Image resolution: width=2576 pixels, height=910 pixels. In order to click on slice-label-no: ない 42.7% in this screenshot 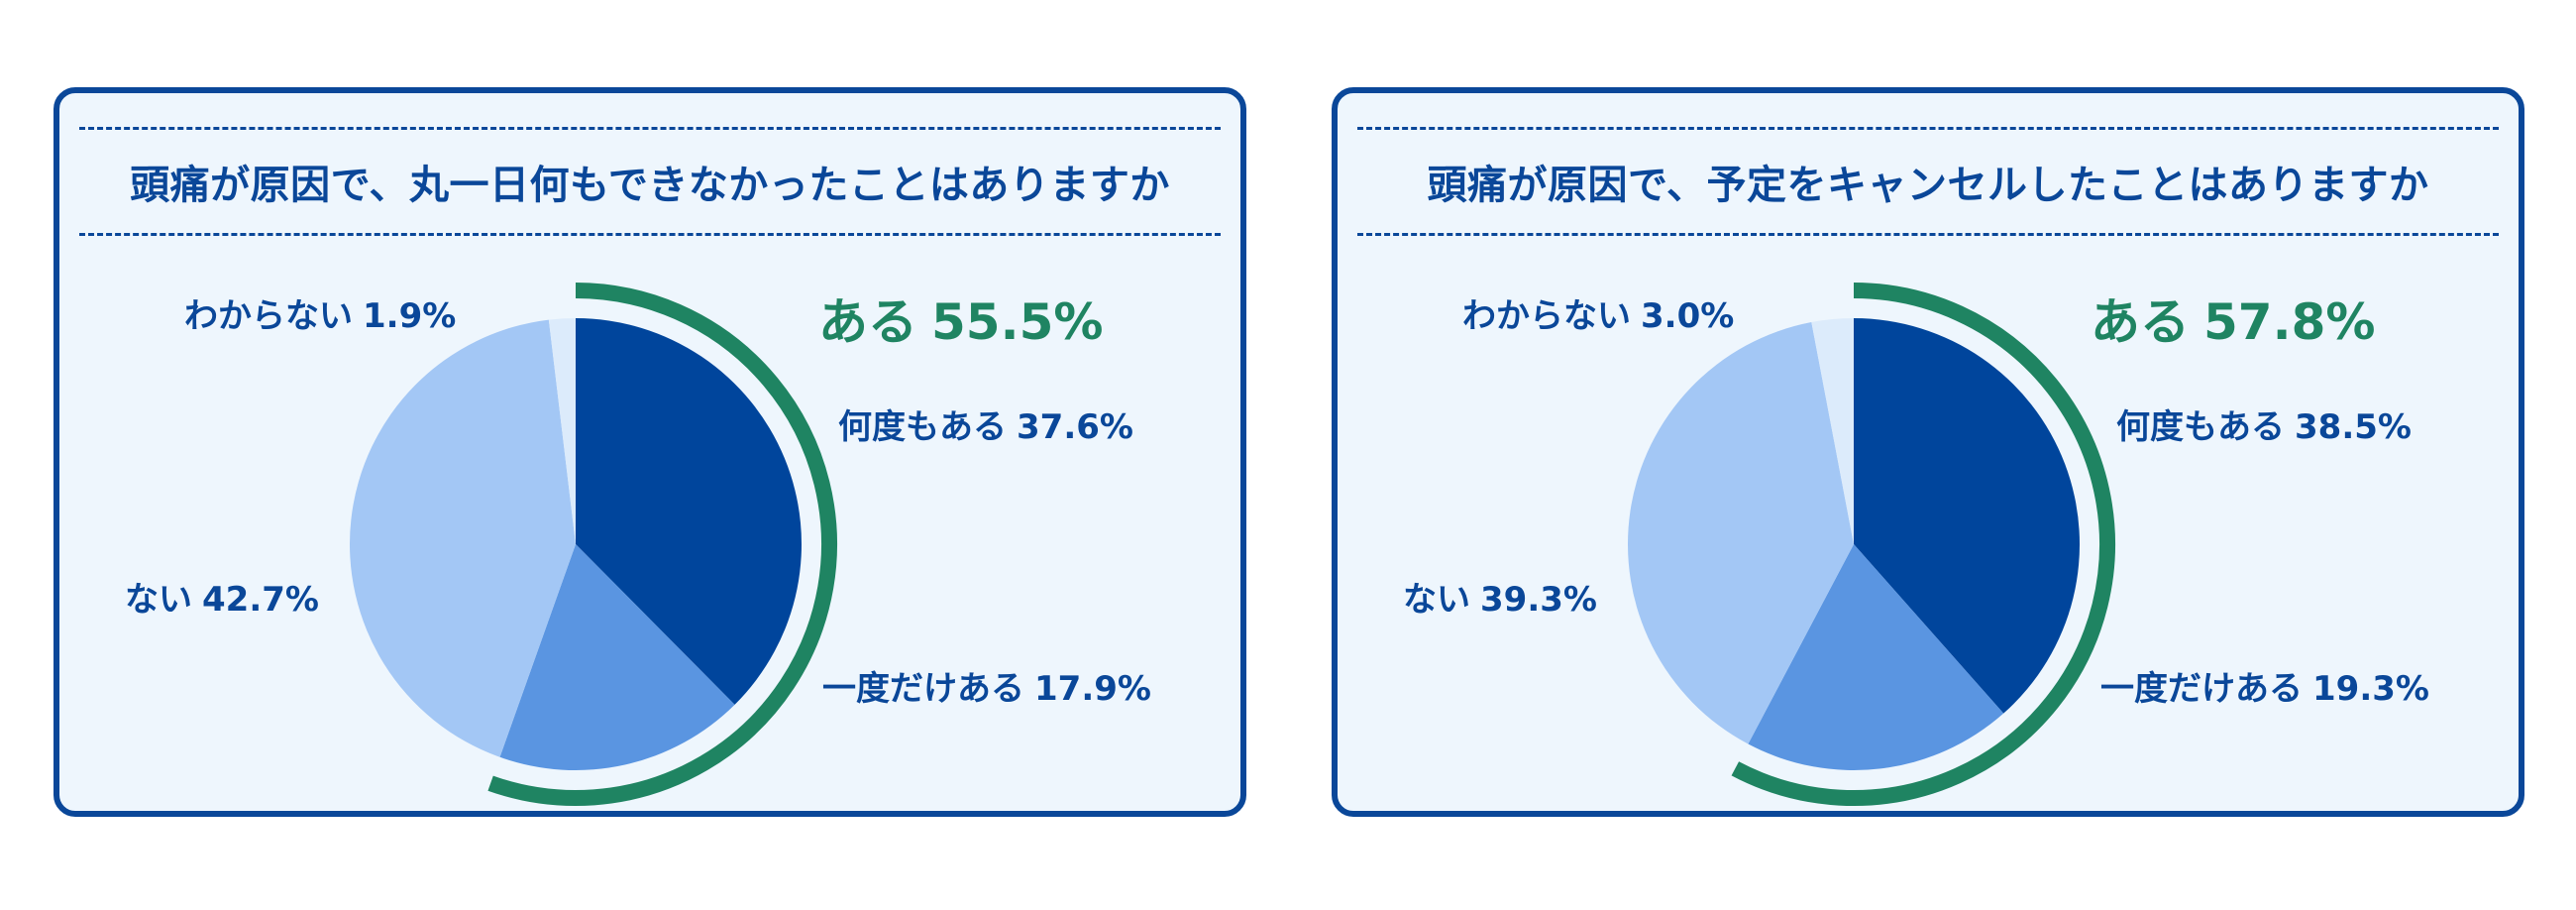, I will do `click(222, 600)`.